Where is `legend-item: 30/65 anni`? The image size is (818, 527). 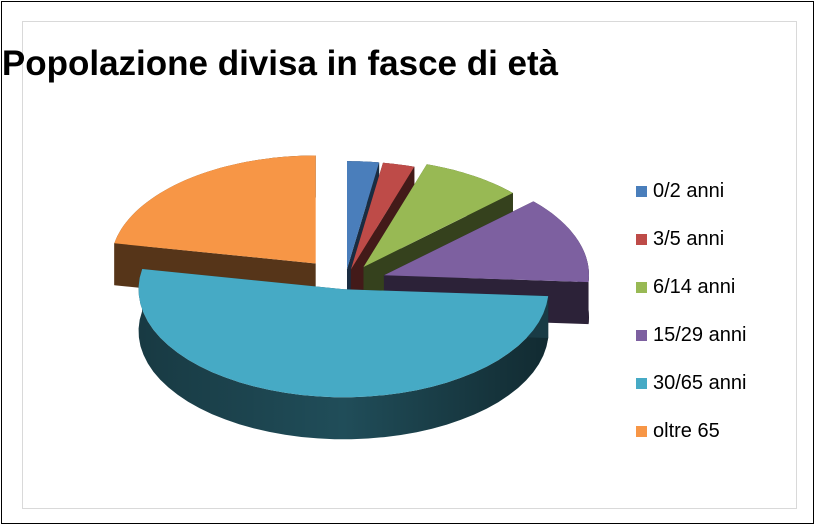
legend-item: 30/65 anni is located at coordinates (721, 383).